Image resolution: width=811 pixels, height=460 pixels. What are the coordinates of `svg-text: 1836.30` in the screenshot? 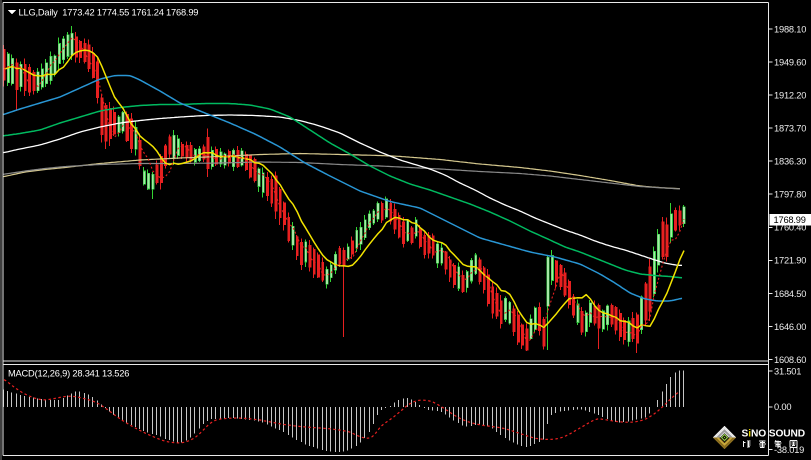 It's located at (790, 162).